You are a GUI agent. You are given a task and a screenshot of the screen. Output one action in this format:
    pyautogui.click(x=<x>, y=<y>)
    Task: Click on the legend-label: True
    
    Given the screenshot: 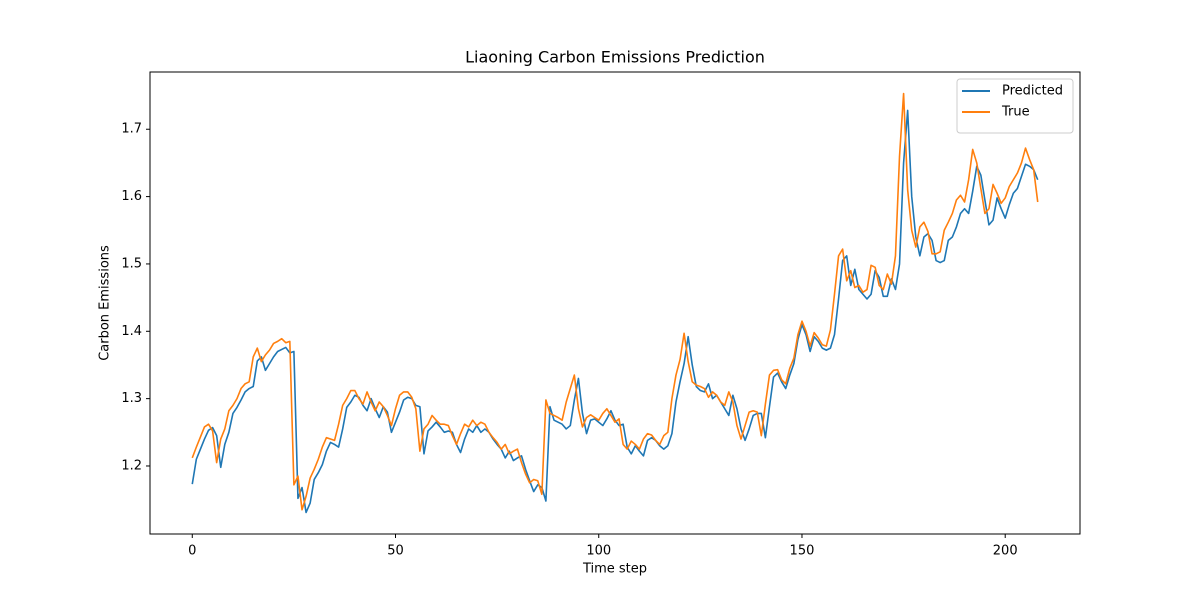 What is the action you would take?
    pyautogui.click(x=1015, y=112)
    